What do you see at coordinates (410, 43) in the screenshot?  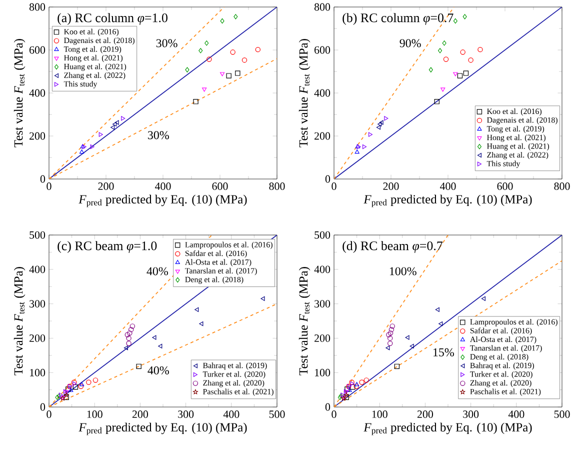 I see `annotation: 90%` at bounding box center [410, 43].